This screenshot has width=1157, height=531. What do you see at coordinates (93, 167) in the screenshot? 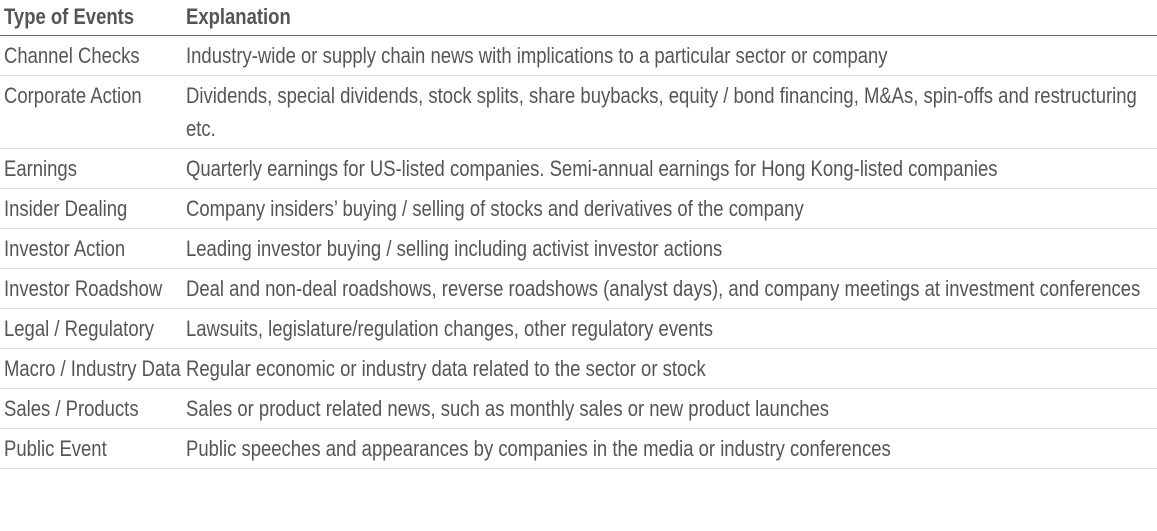
I see `table-cell: Earnings` at bounding box center [93, 167].